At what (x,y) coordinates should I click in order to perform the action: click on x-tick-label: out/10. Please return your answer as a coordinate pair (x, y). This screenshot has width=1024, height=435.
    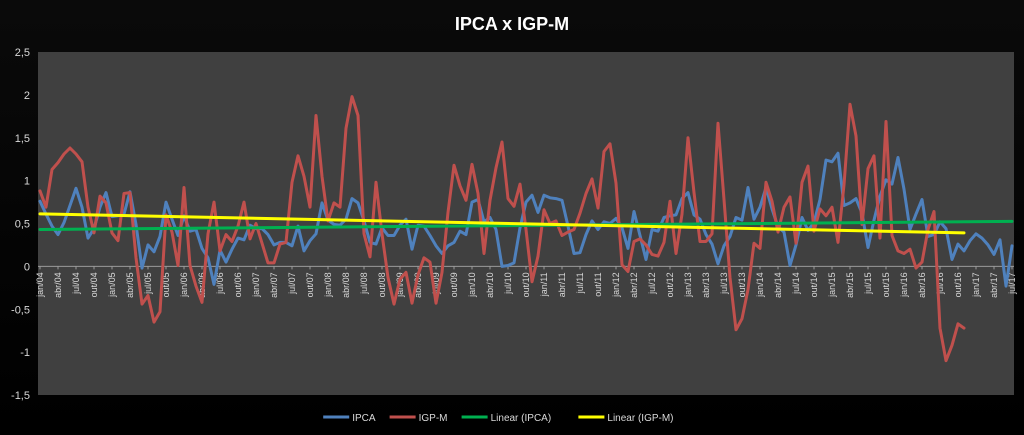
    Looking at the image, I should click on (526, 284).